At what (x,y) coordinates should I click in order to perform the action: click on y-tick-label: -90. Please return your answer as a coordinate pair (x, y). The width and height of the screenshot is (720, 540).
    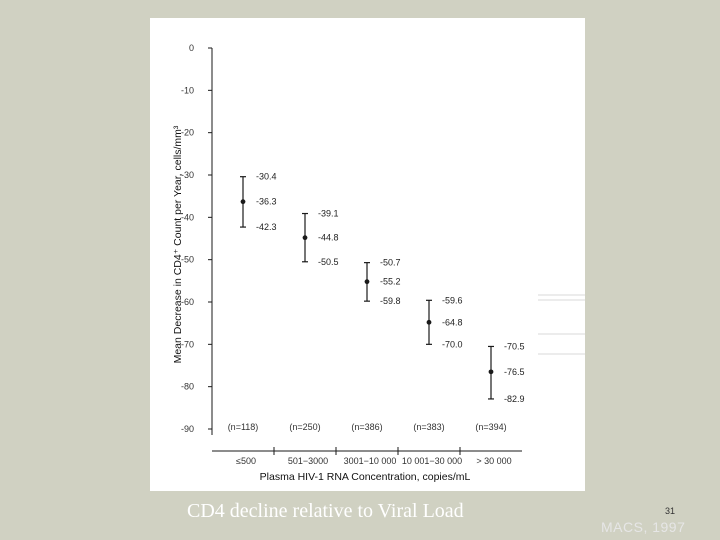
    Looking at the image, I should click on (187, 429).